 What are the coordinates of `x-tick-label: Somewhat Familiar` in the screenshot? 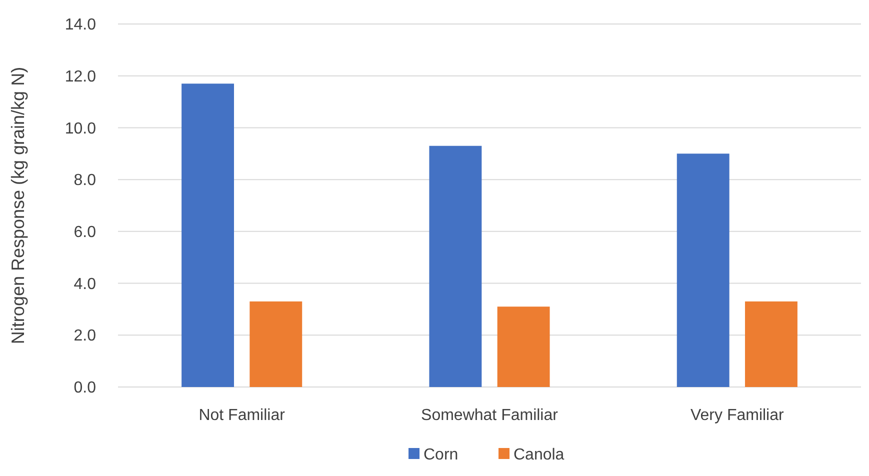 It's located at (490, 415).